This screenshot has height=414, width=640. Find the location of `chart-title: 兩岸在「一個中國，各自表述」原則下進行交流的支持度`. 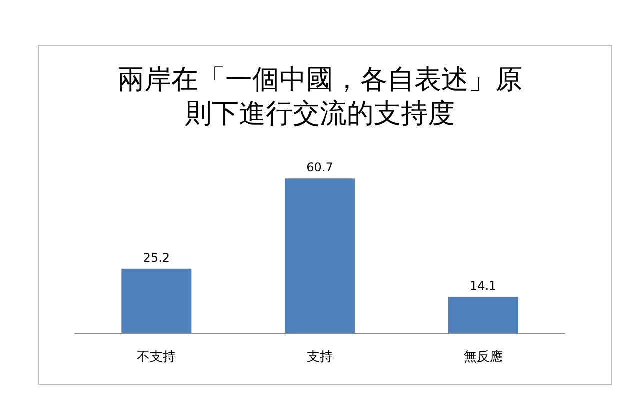

chart-title: 兩岸在「一個中國，各自表述」原則下進行交流的支持度 is located at coordinates (320, 97).